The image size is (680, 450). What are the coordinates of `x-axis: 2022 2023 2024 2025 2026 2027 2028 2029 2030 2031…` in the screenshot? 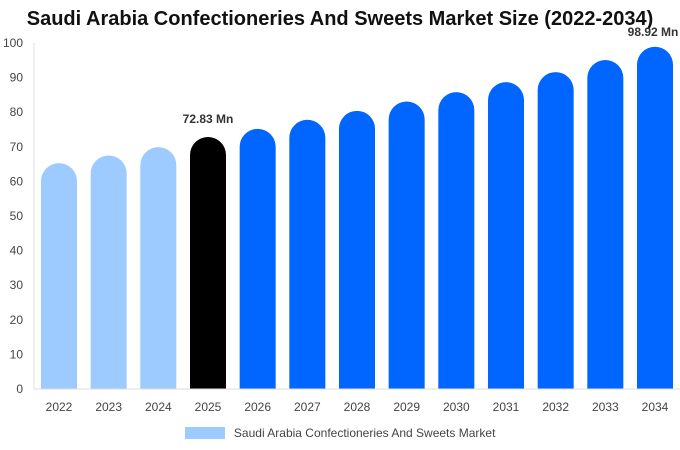 It's located at (357, 401).